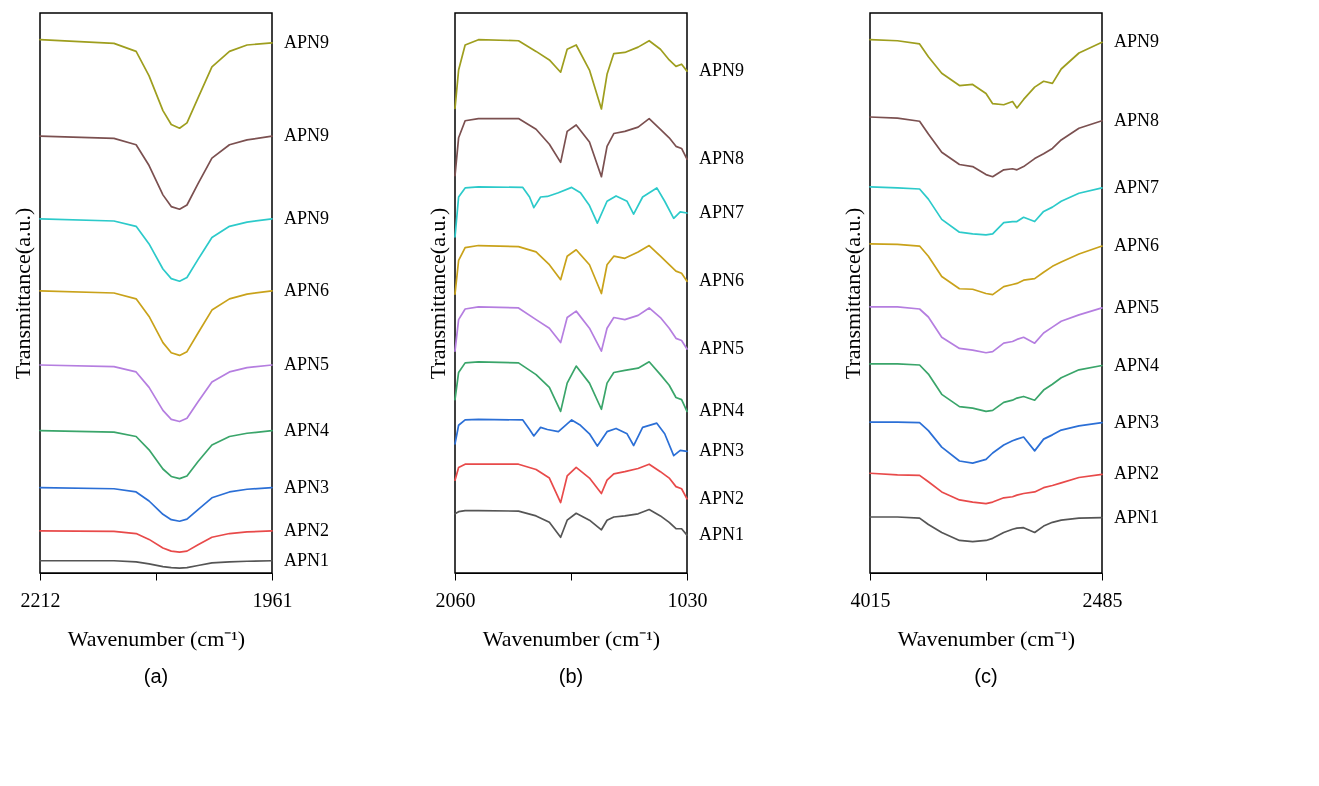 The image size is (1319, 786). Describe the element at coordinates (156, 676) in the screenshot. I see `text: (a)` at that location.